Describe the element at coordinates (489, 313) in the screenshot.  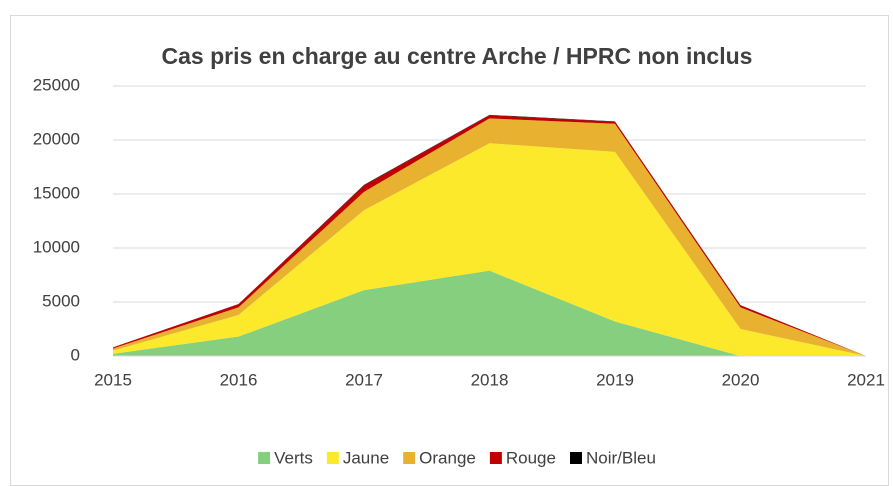
I see `area` at that location.